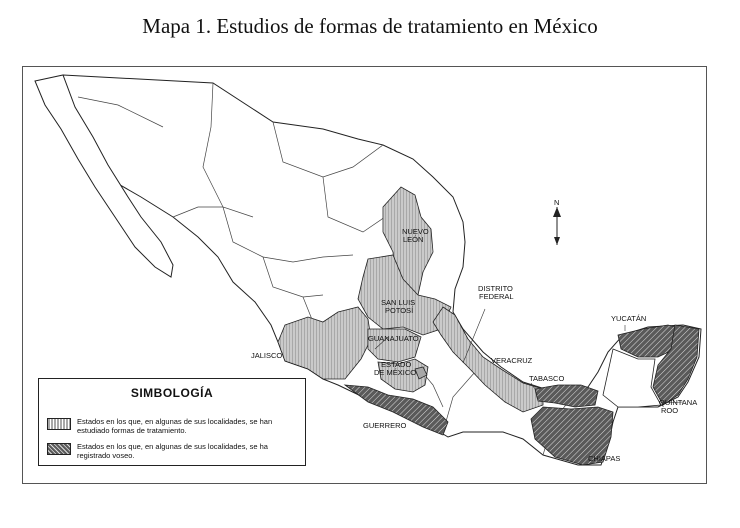 The height and width of the screenshot is (528, 740). Describe the element at coordinates (59, 449) in the screenshot. I see `legend-swatch-voseo` at that location.